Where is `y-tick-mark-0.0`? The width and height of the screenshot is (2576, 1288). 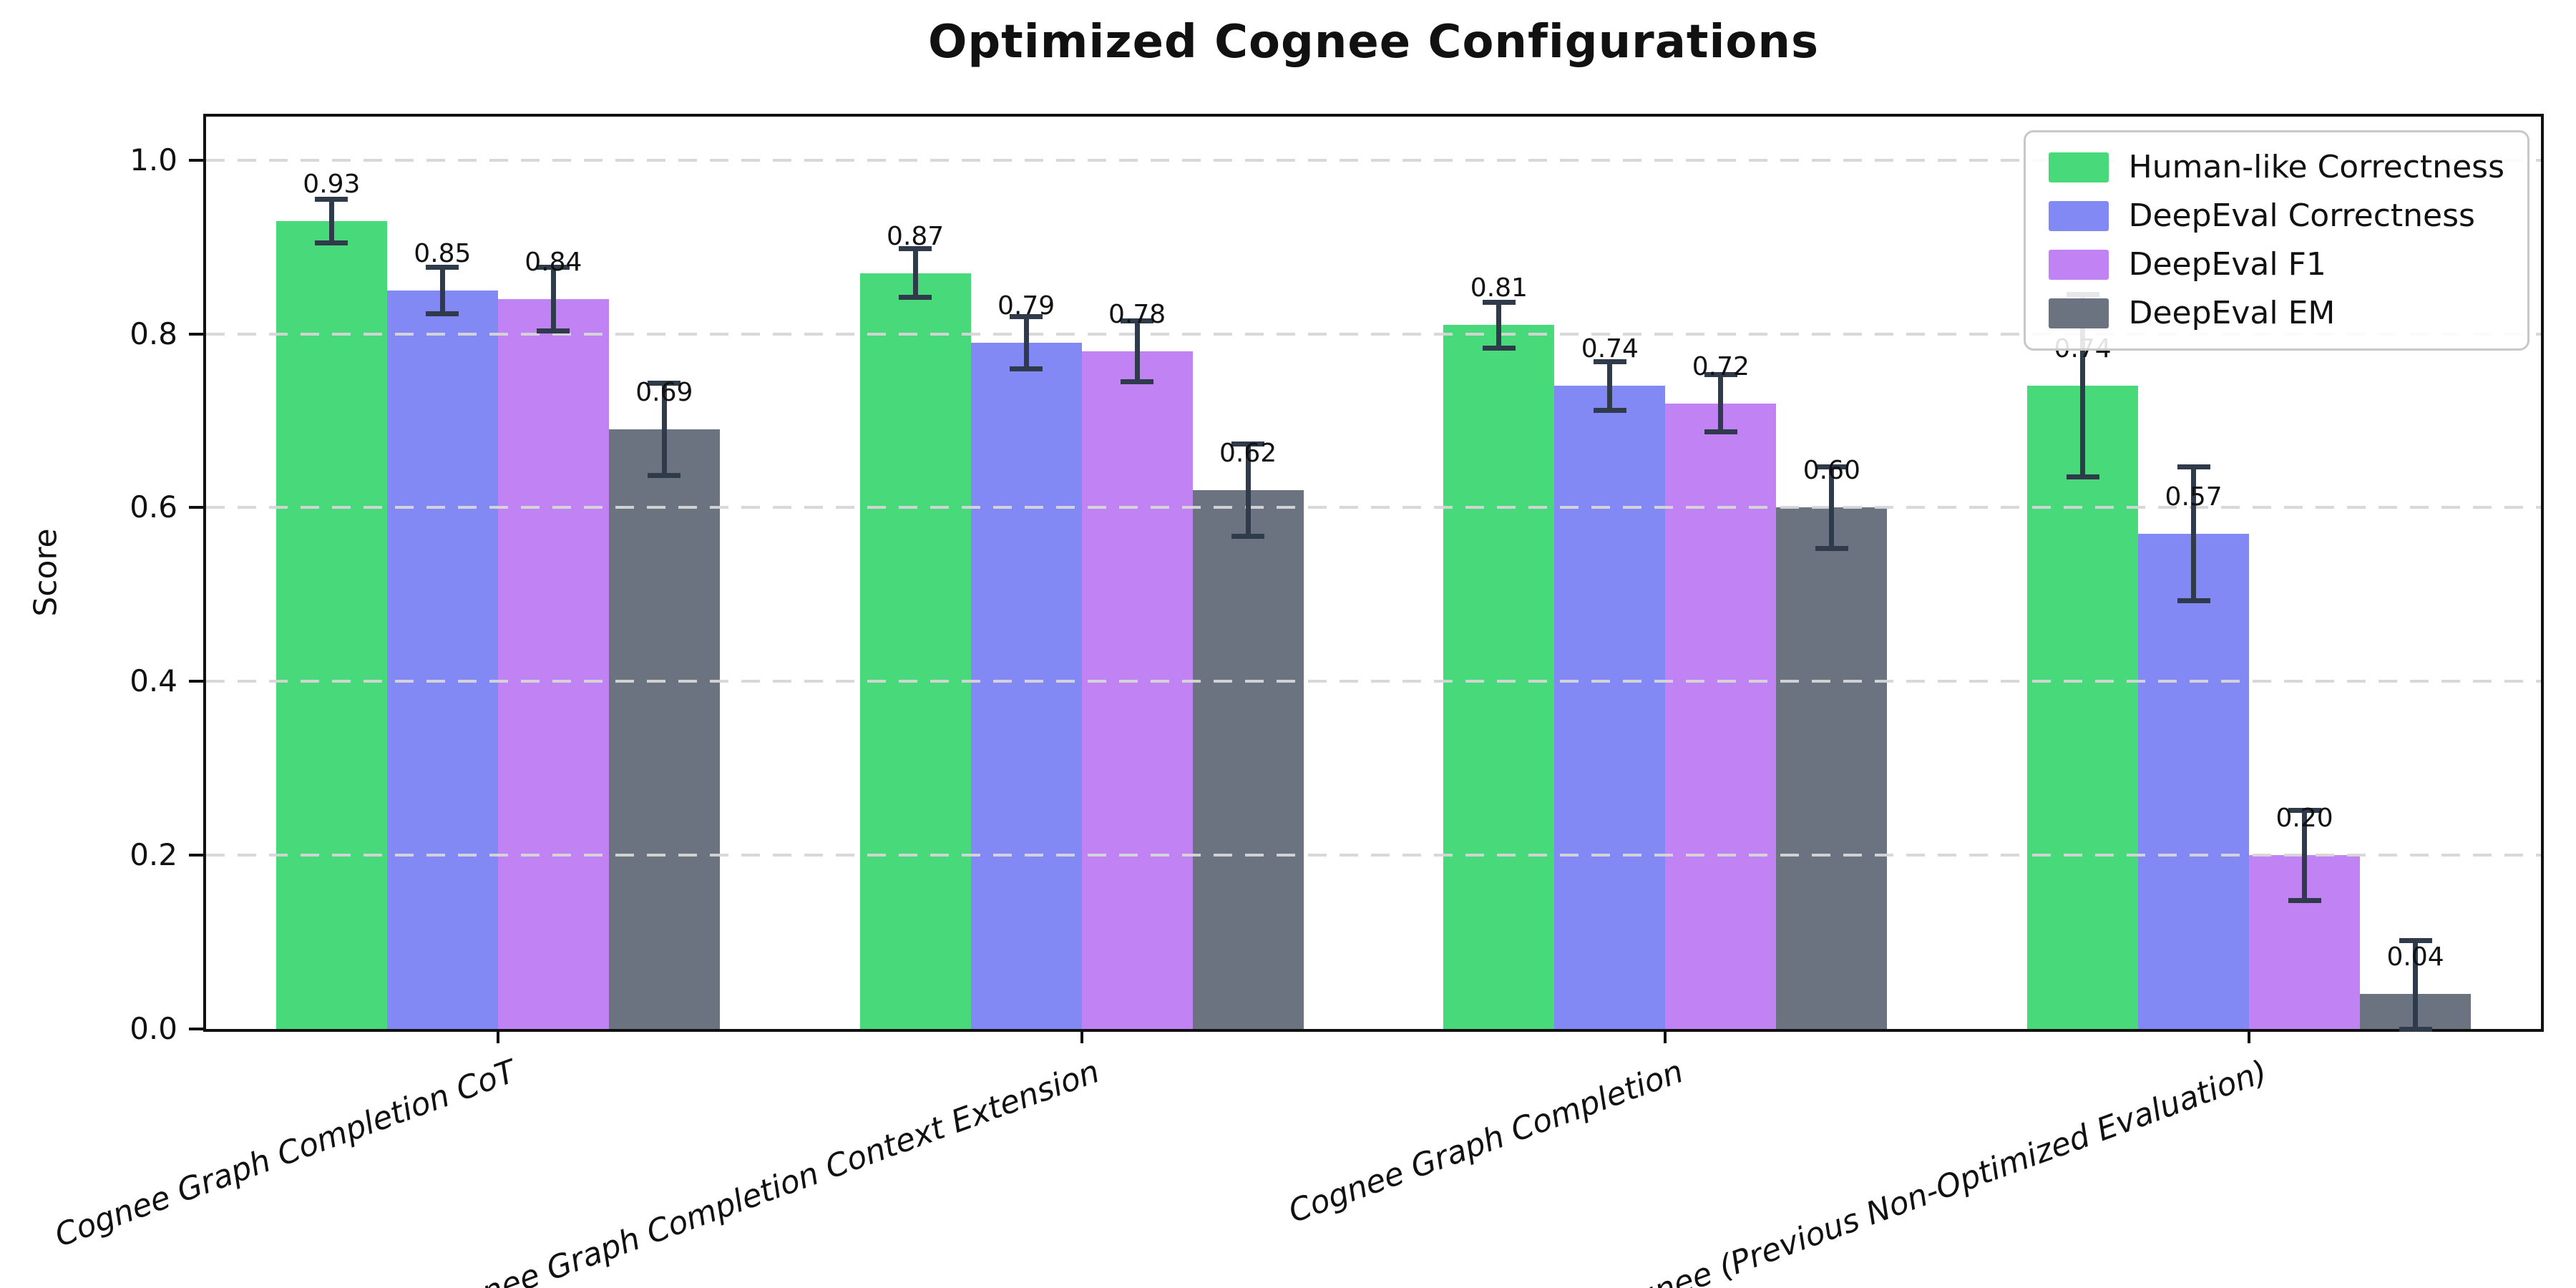
y-tick-mark-0.0 is located at coordinates (196, 1029).